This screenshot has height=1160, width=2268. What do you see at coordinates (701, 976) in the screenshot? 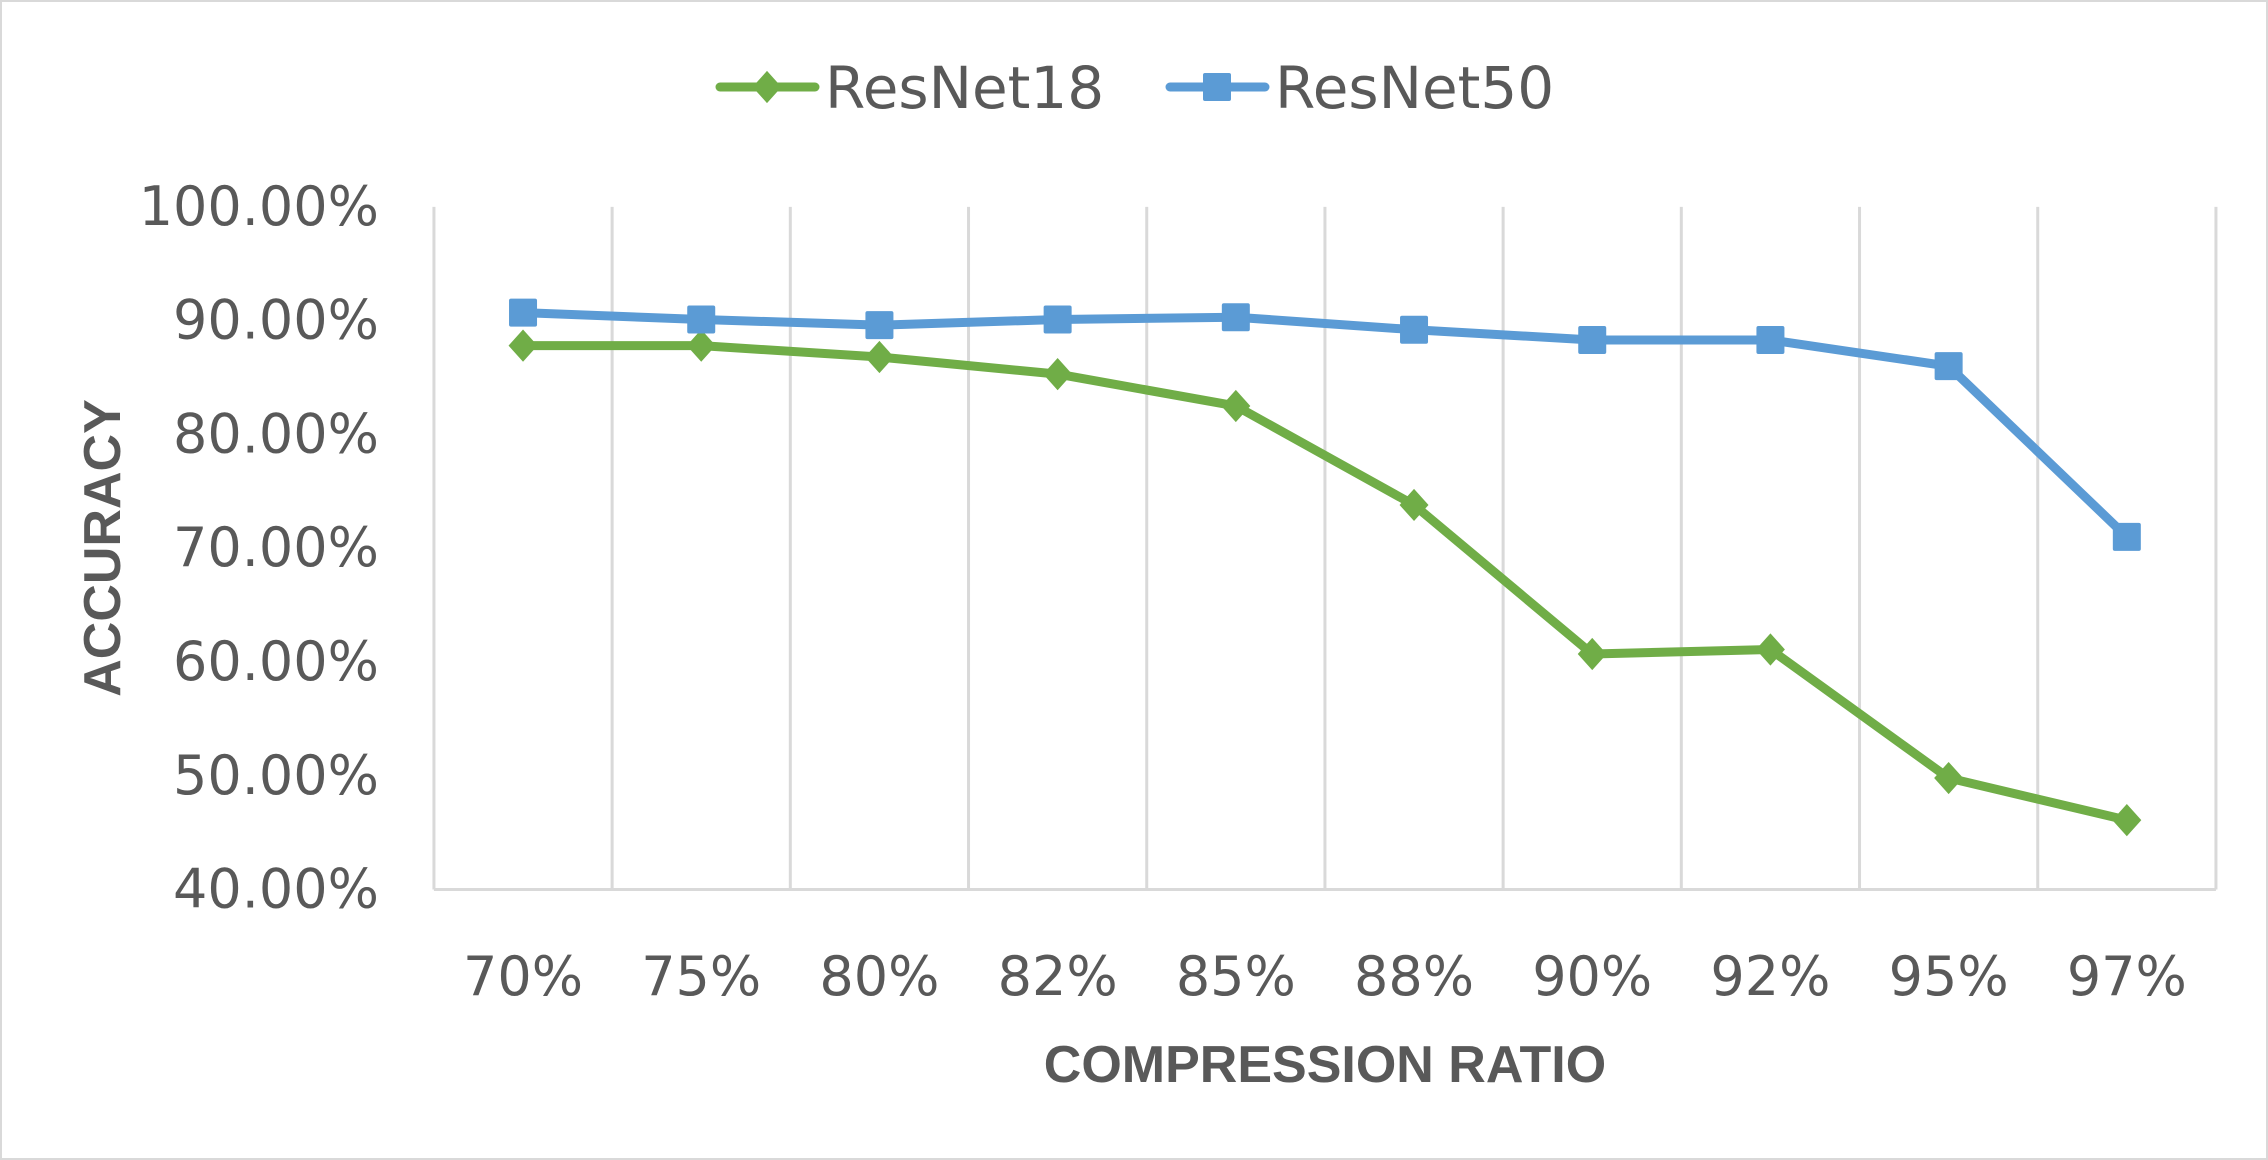
I see `x-tick-label: 75%` at bounding box center [701, 976].